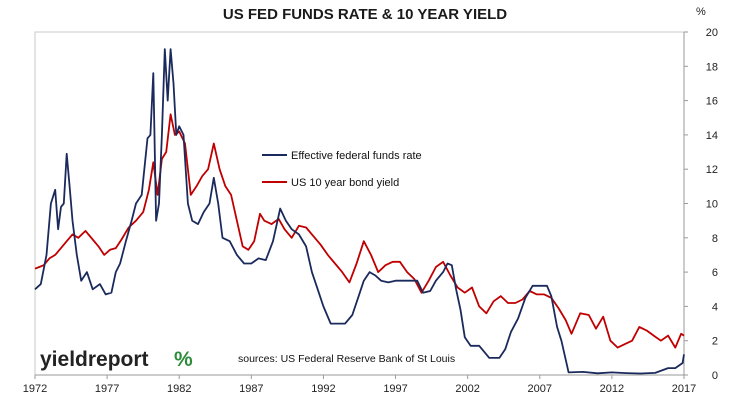 This screenshot has height=400, width=730. Describe the element at coordinates (183, 359) in the screenshot. I see `brand-percent-mark: %` at that location.